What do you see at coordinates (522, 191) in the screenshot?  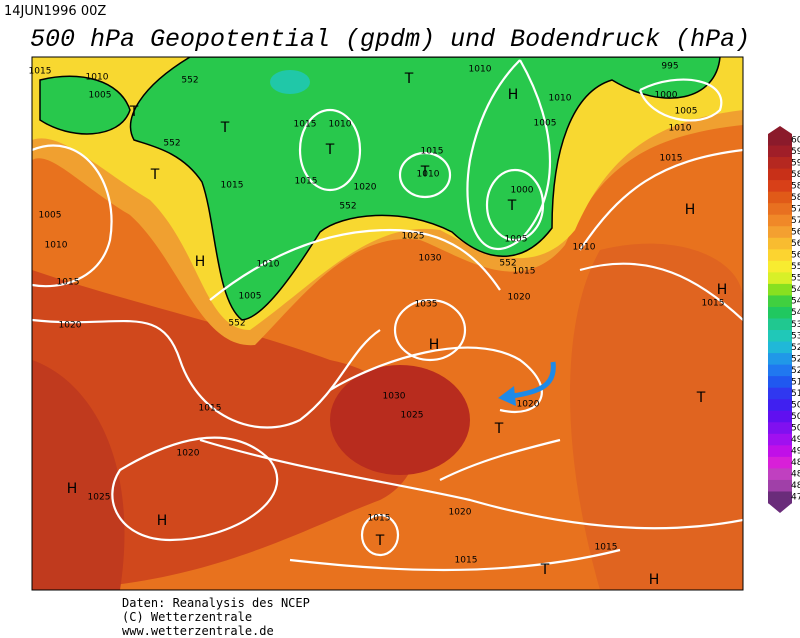 I see `contour-label: 1000` at bounding box center [522, 191].